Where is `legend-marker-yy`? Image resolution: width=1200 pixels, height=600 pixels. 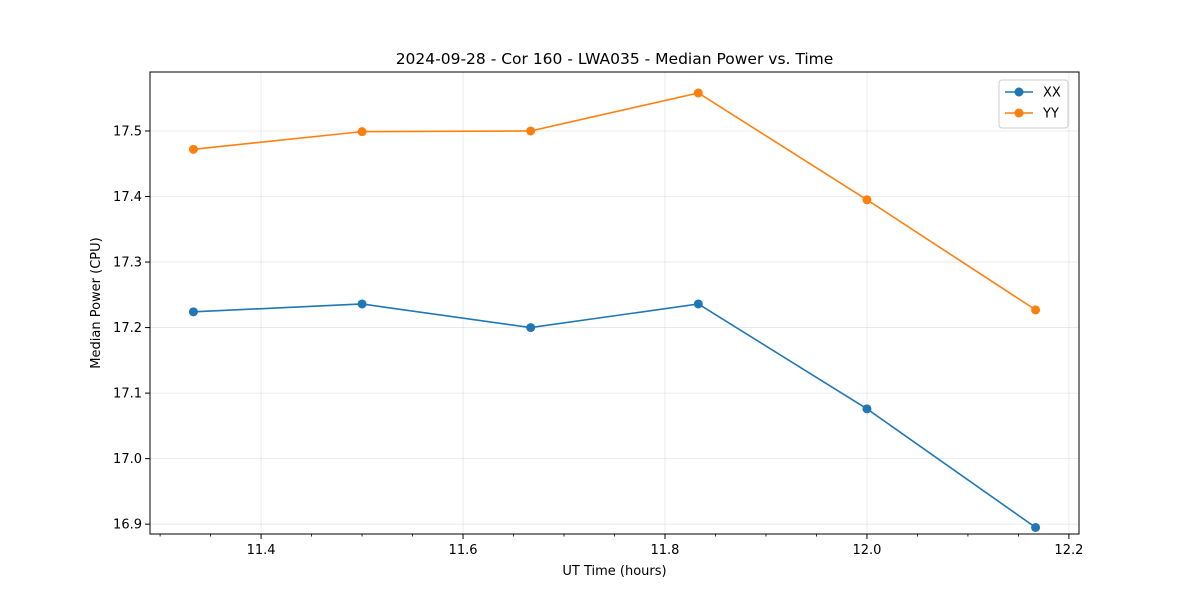 legend-marker-yy is located at coordinates (1019, 113).